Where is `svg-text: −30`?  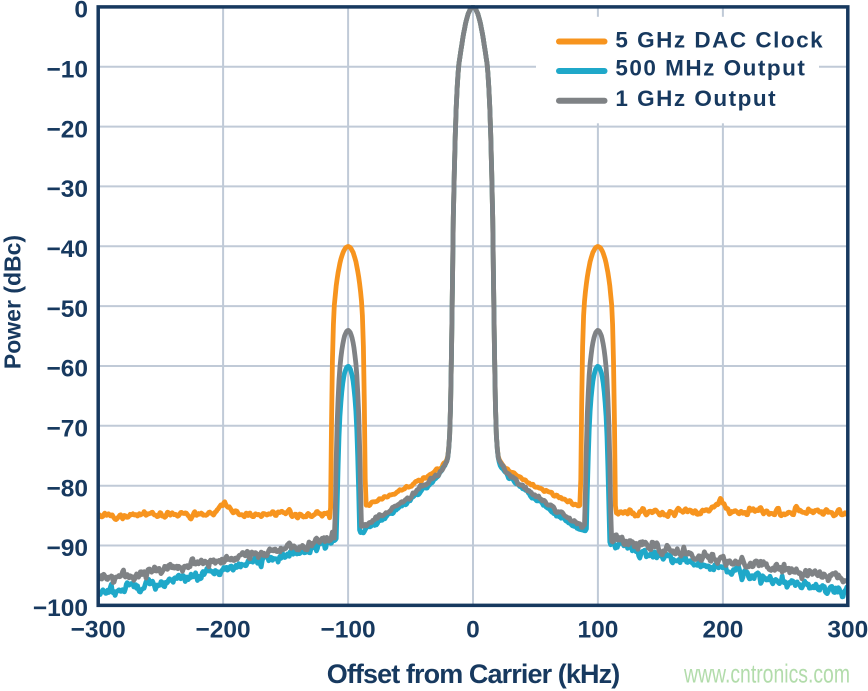
svg-text: −30 is located at coordinates (67, 189).